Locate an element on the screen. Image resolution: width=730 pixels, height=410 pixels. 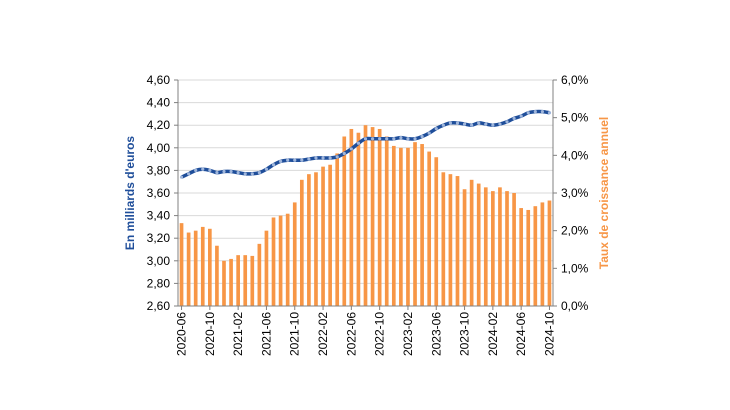
left-tick-label: 4,20 is located at coordinates (159, 125).